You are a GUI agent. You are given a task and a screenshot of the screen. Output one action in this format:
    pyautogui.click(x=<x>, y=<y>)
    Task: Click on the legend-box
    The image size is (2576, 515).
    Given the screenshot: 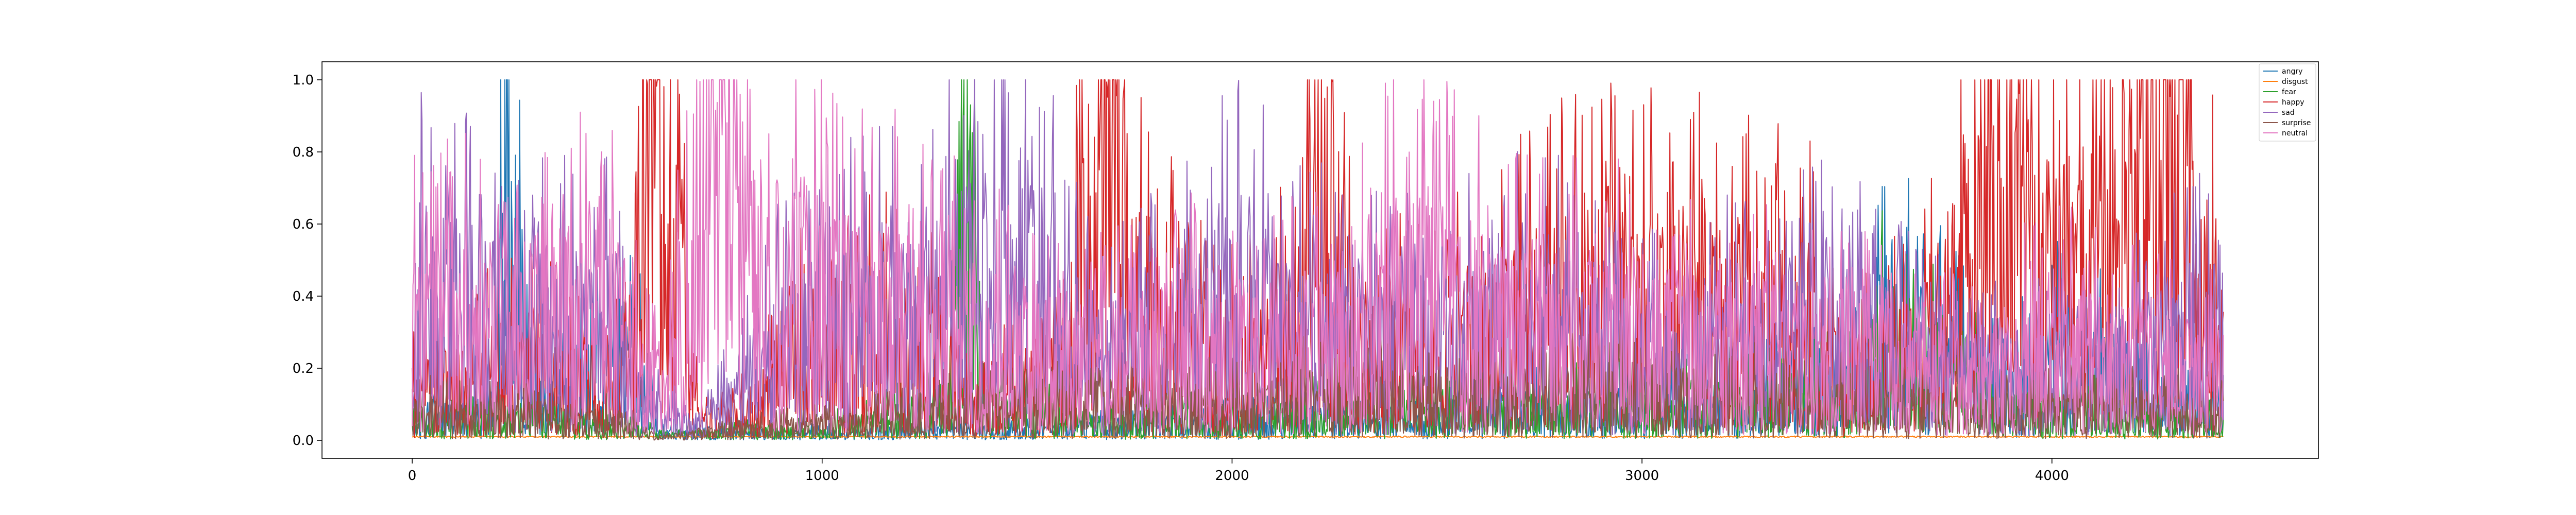 What is the action you would take?
    pyautogui.click(x=2287, y=102)
    